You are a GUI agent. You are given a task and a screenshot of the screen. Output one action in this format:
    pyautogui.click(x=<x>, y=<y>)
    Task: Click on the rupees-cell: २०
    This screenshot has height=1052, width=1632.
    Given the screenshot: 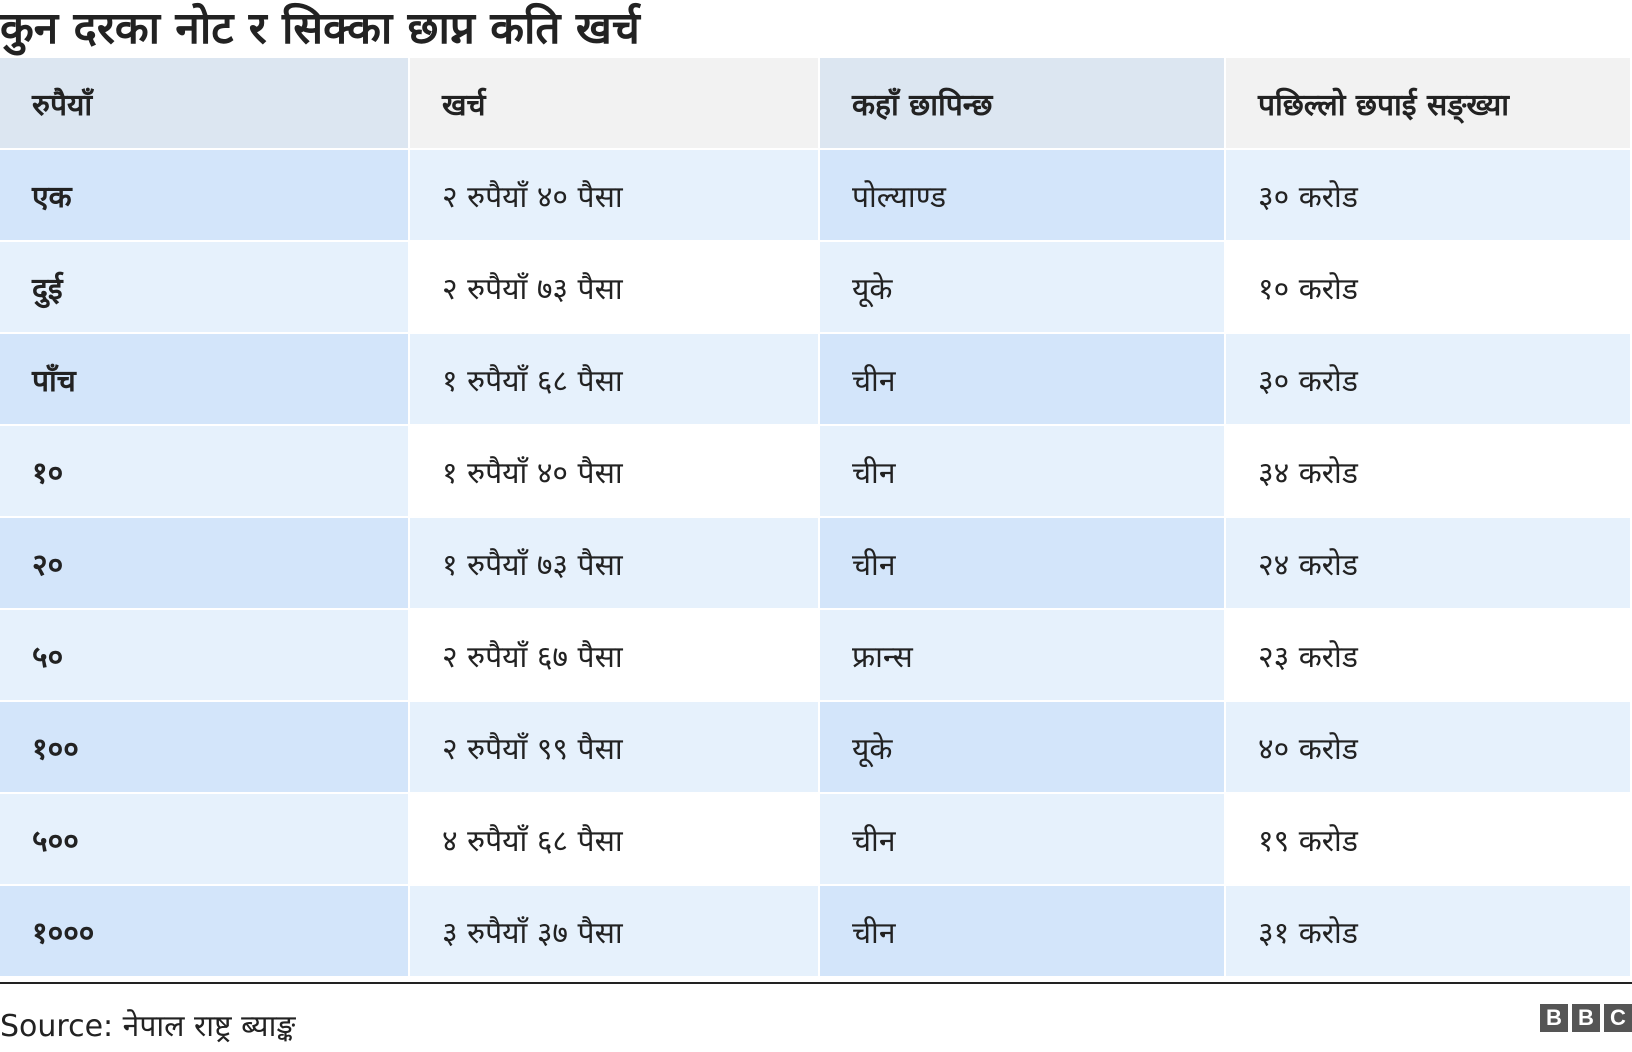 What is the action you would take?
    pyautogui.click(x=204, y=563)
    